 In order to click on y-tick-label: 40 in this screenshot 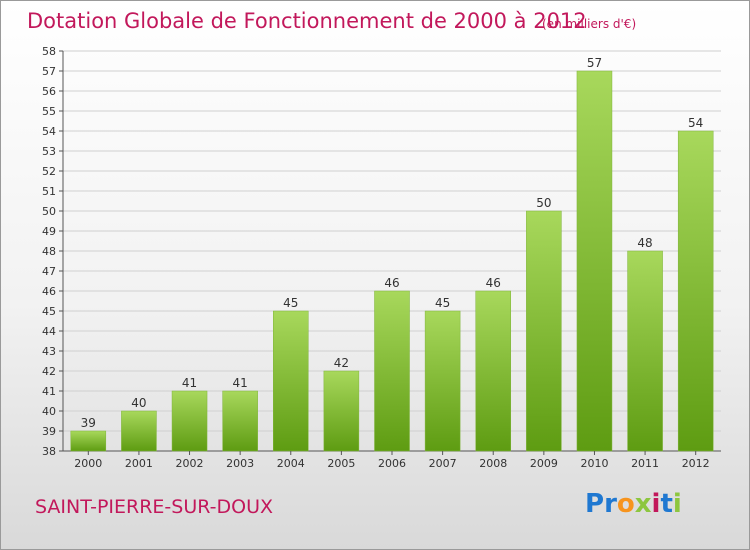, I will do `click(49, 411)`.